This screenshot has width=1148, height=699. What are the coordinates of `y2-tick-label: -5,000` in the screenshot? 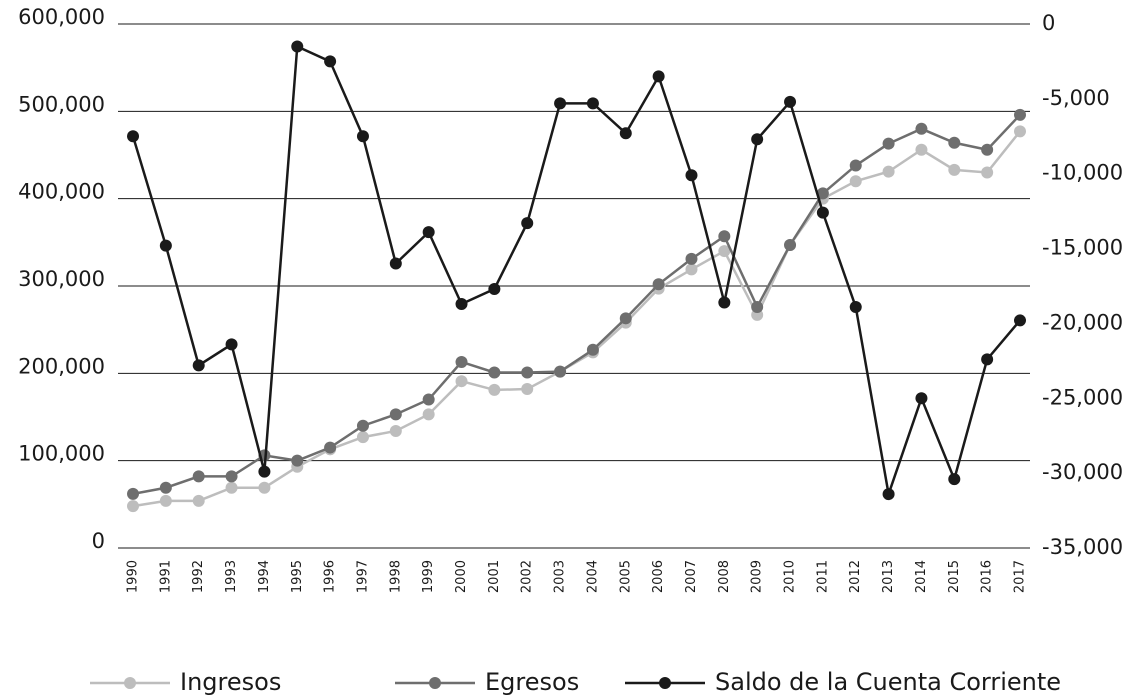 It's located at (1076, 98).